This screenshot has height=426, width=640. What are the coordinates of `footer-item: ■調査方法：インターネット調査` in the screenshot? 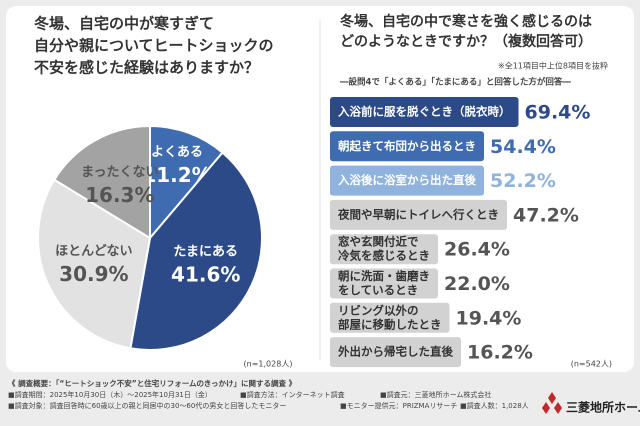 It's located at (292, 394).